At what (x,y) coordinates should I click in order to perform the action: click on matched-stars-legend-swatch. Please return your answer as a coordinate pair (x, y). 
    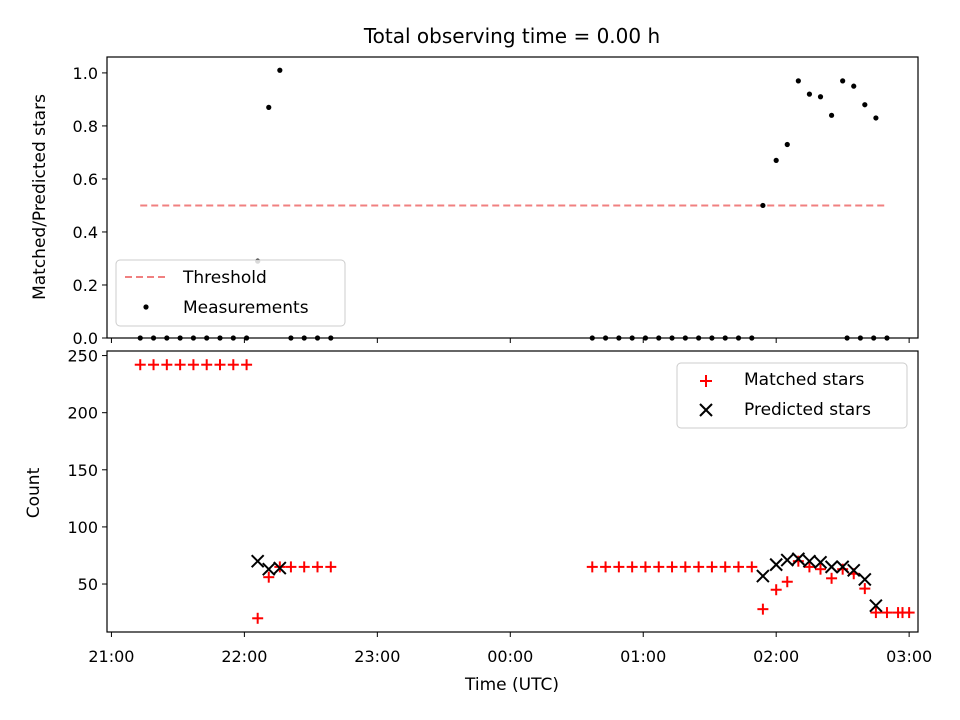
    Looking at the image, I should click on (706, 381).